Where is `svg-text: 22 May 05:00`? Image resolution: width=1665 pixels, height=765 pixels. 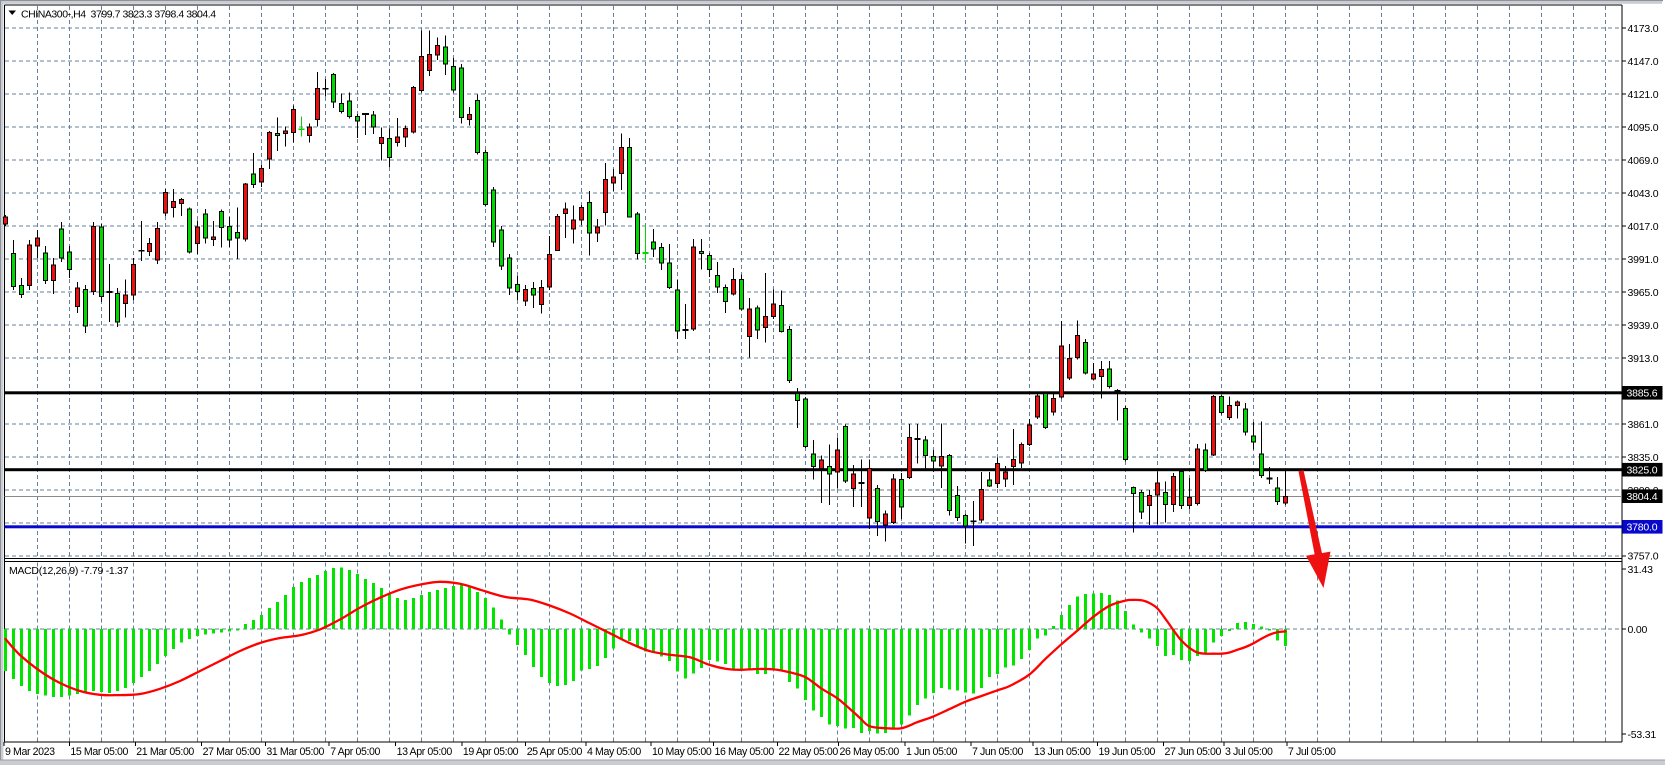
svg-text: 22 May 05:00 is located at coordinates (809, 752).